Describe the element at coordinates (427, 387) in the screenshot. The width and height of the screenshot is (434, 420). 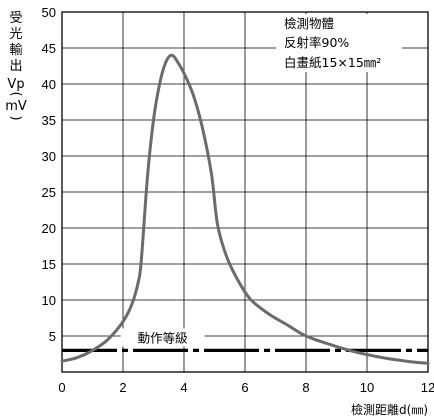
I see `x-tick-label: 12` at that location.